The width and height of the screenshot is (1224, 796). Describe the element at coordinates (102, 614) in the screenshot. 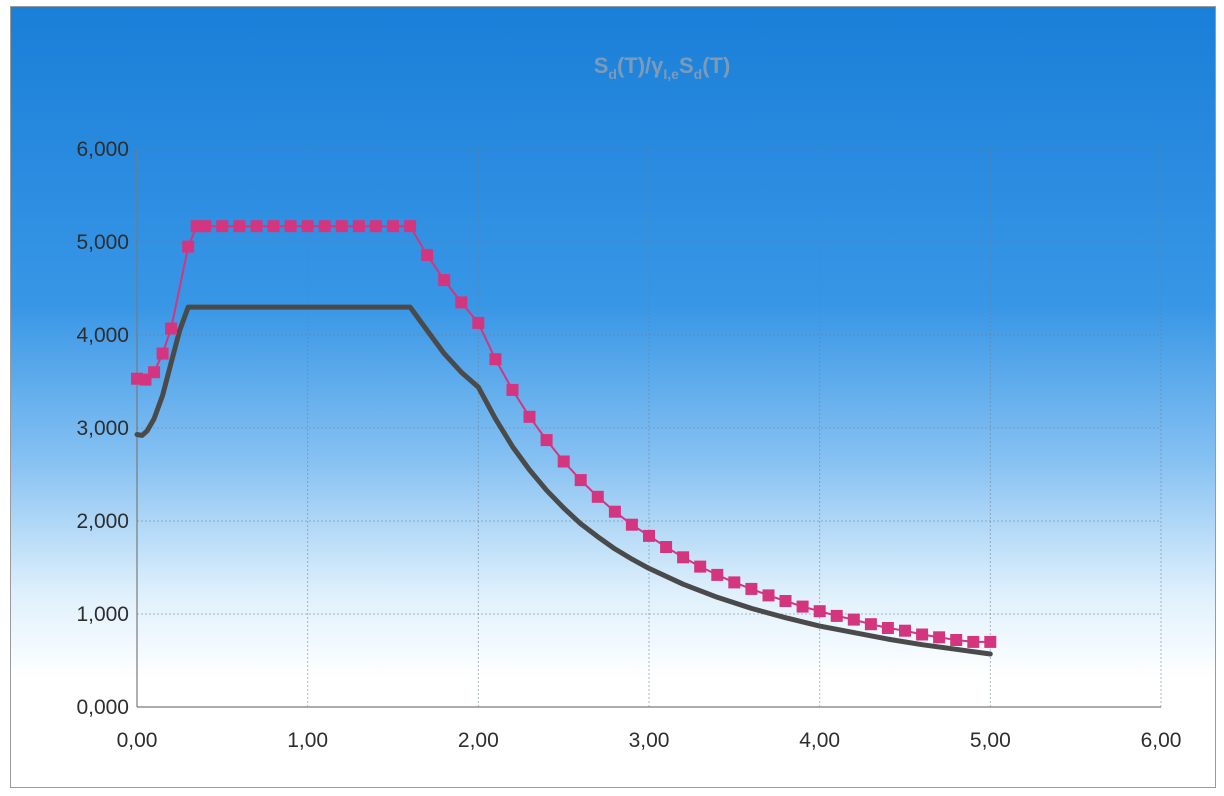

I see `y-tick-label: 1,000` at that location.